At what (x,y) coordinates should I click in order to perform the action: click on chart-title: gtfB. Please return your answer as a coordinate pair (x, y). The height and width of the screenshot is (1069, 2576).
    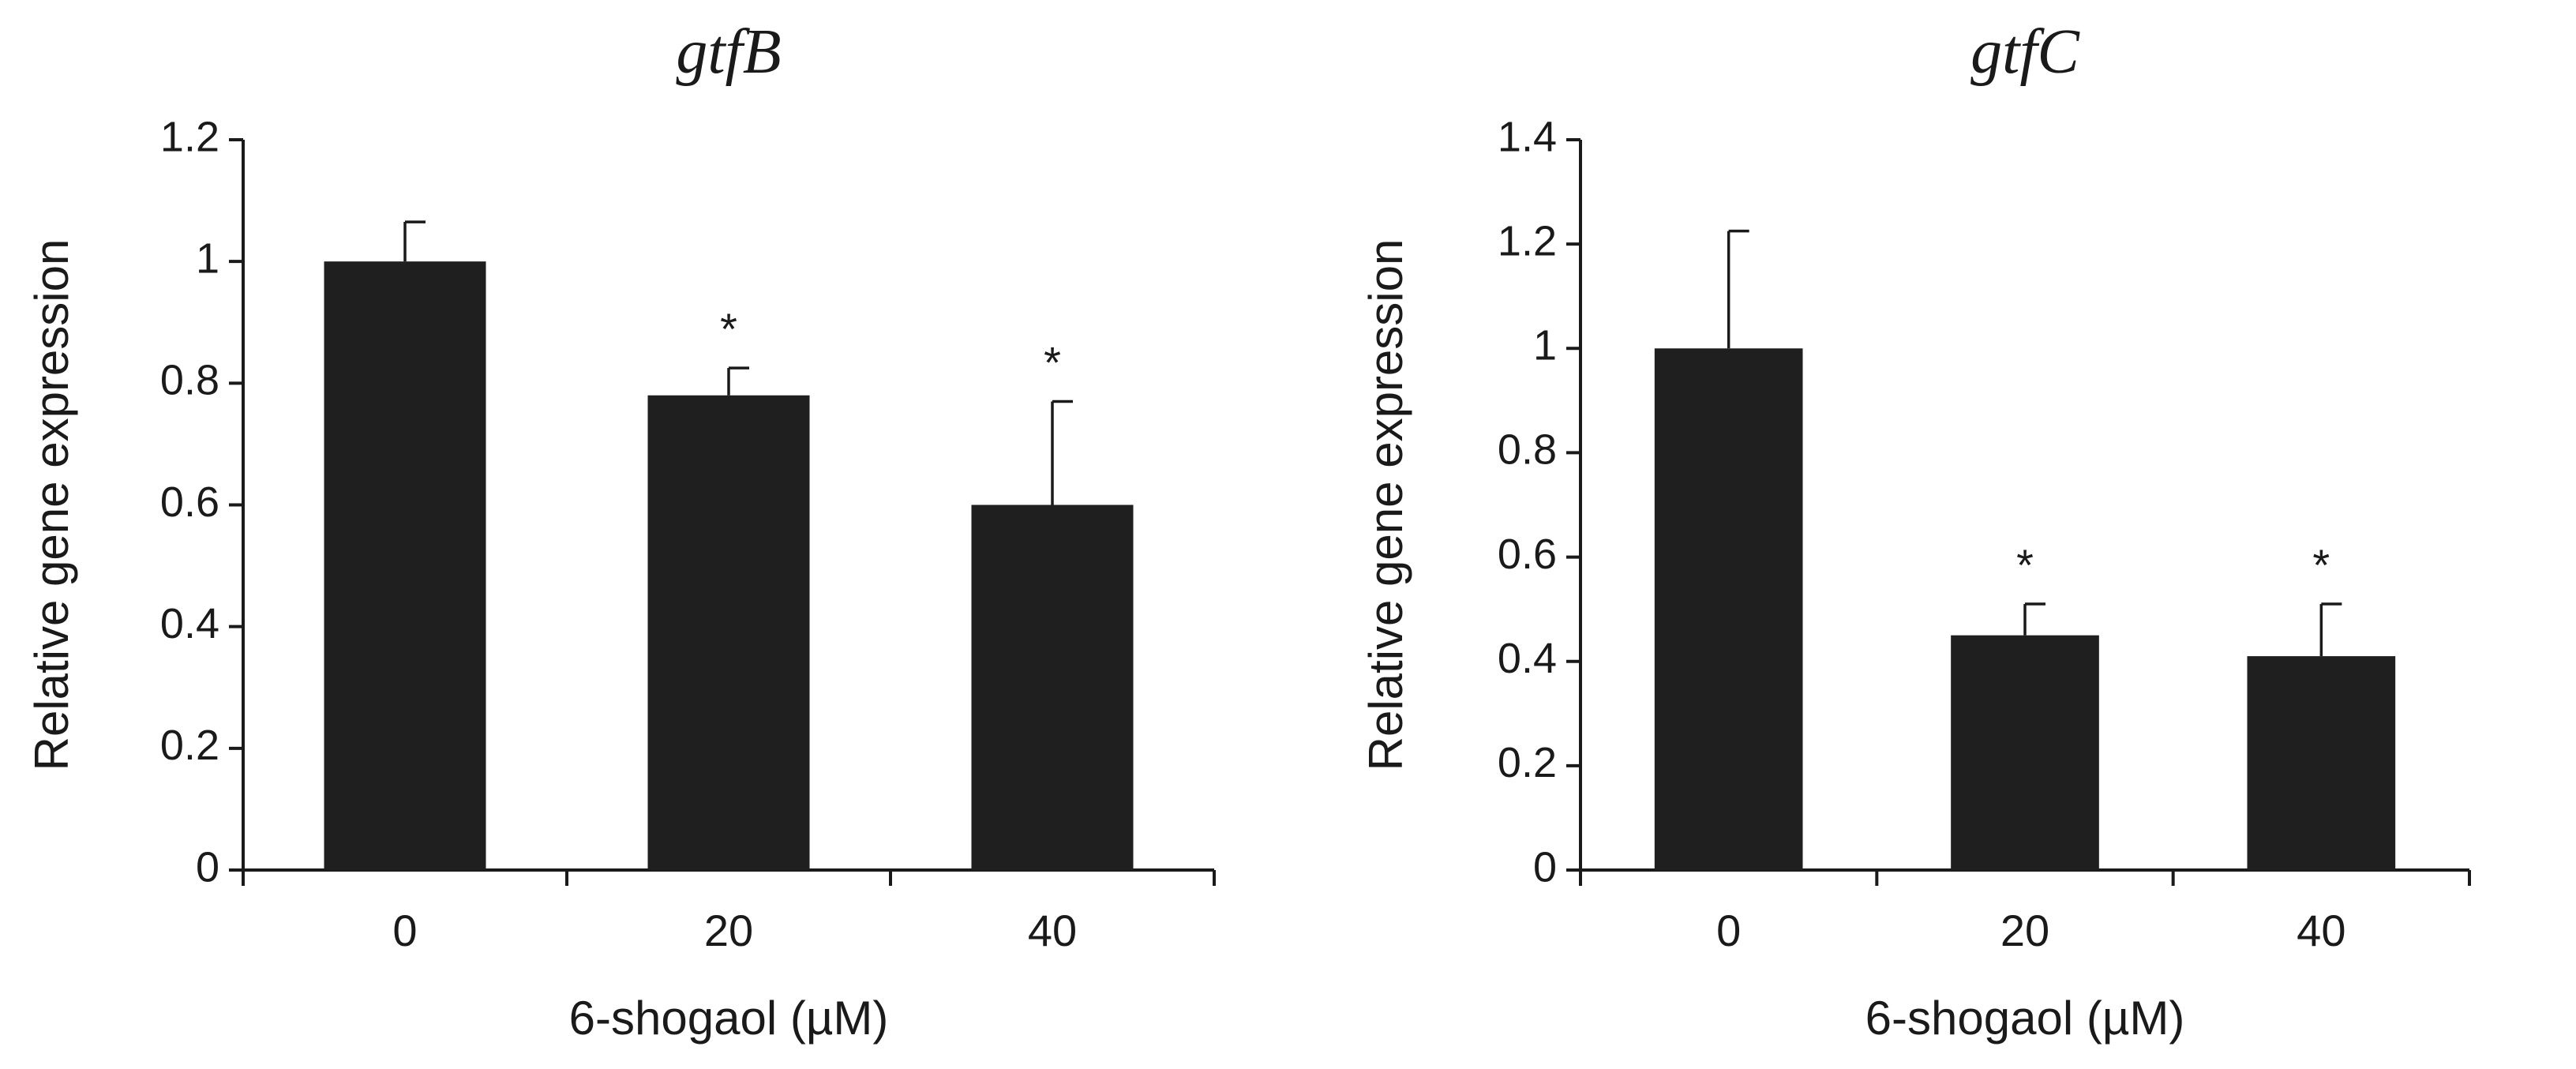
    Looking at the image, I should click on (728, 52).